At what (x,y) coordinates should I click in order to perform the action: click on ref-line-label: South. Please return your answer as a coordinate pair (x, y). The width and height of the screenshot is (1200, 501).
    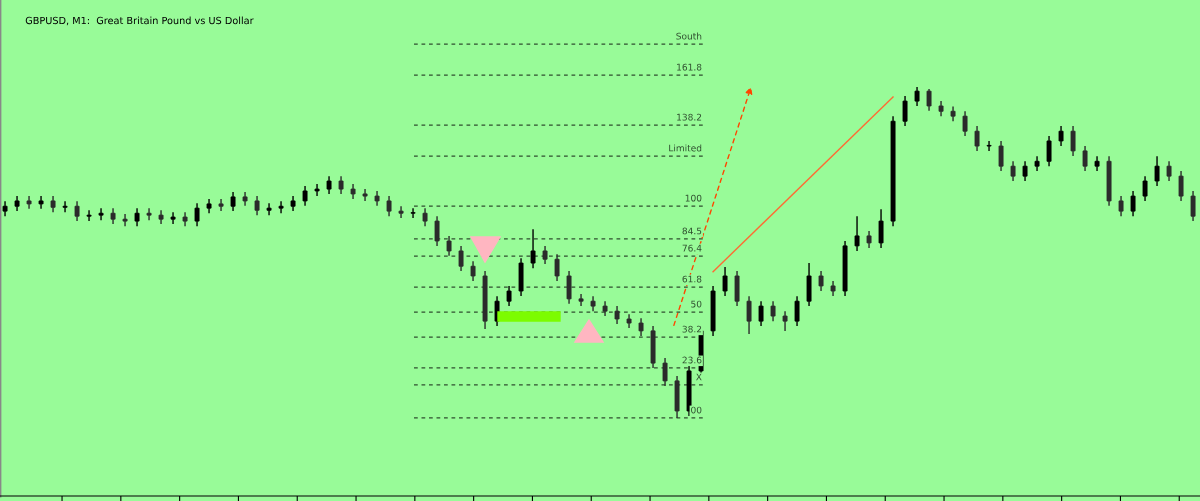
    Looking at the image, I should click on (689, 36).